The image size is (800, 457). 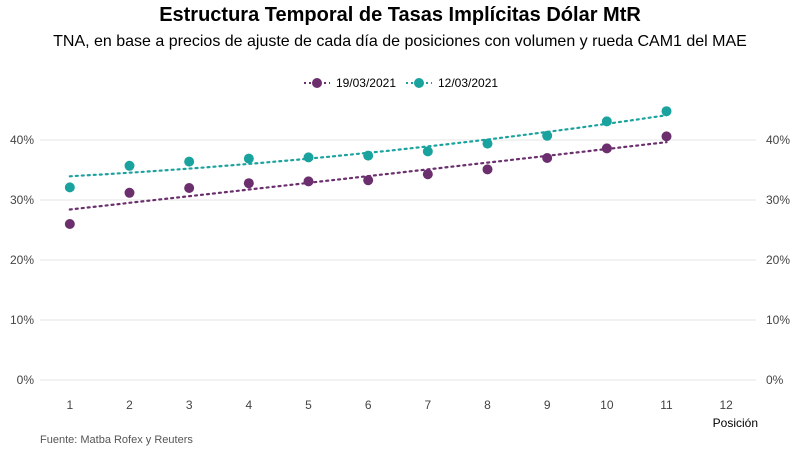 What do you see at coordinates (69, 405) in the screenshot?
I see `x-tick-label-1: 1` at bounding box center [69, 405].